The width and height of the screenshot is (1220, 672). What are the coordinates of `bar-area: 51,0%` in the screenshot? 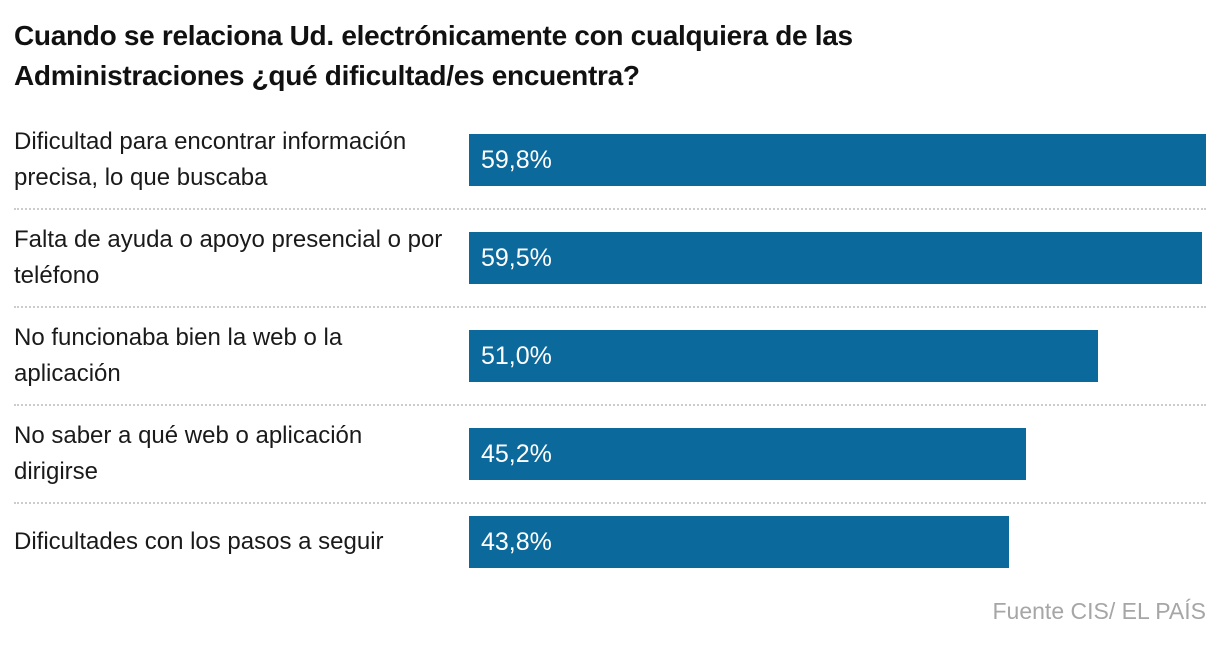 It's located at (837, 356).